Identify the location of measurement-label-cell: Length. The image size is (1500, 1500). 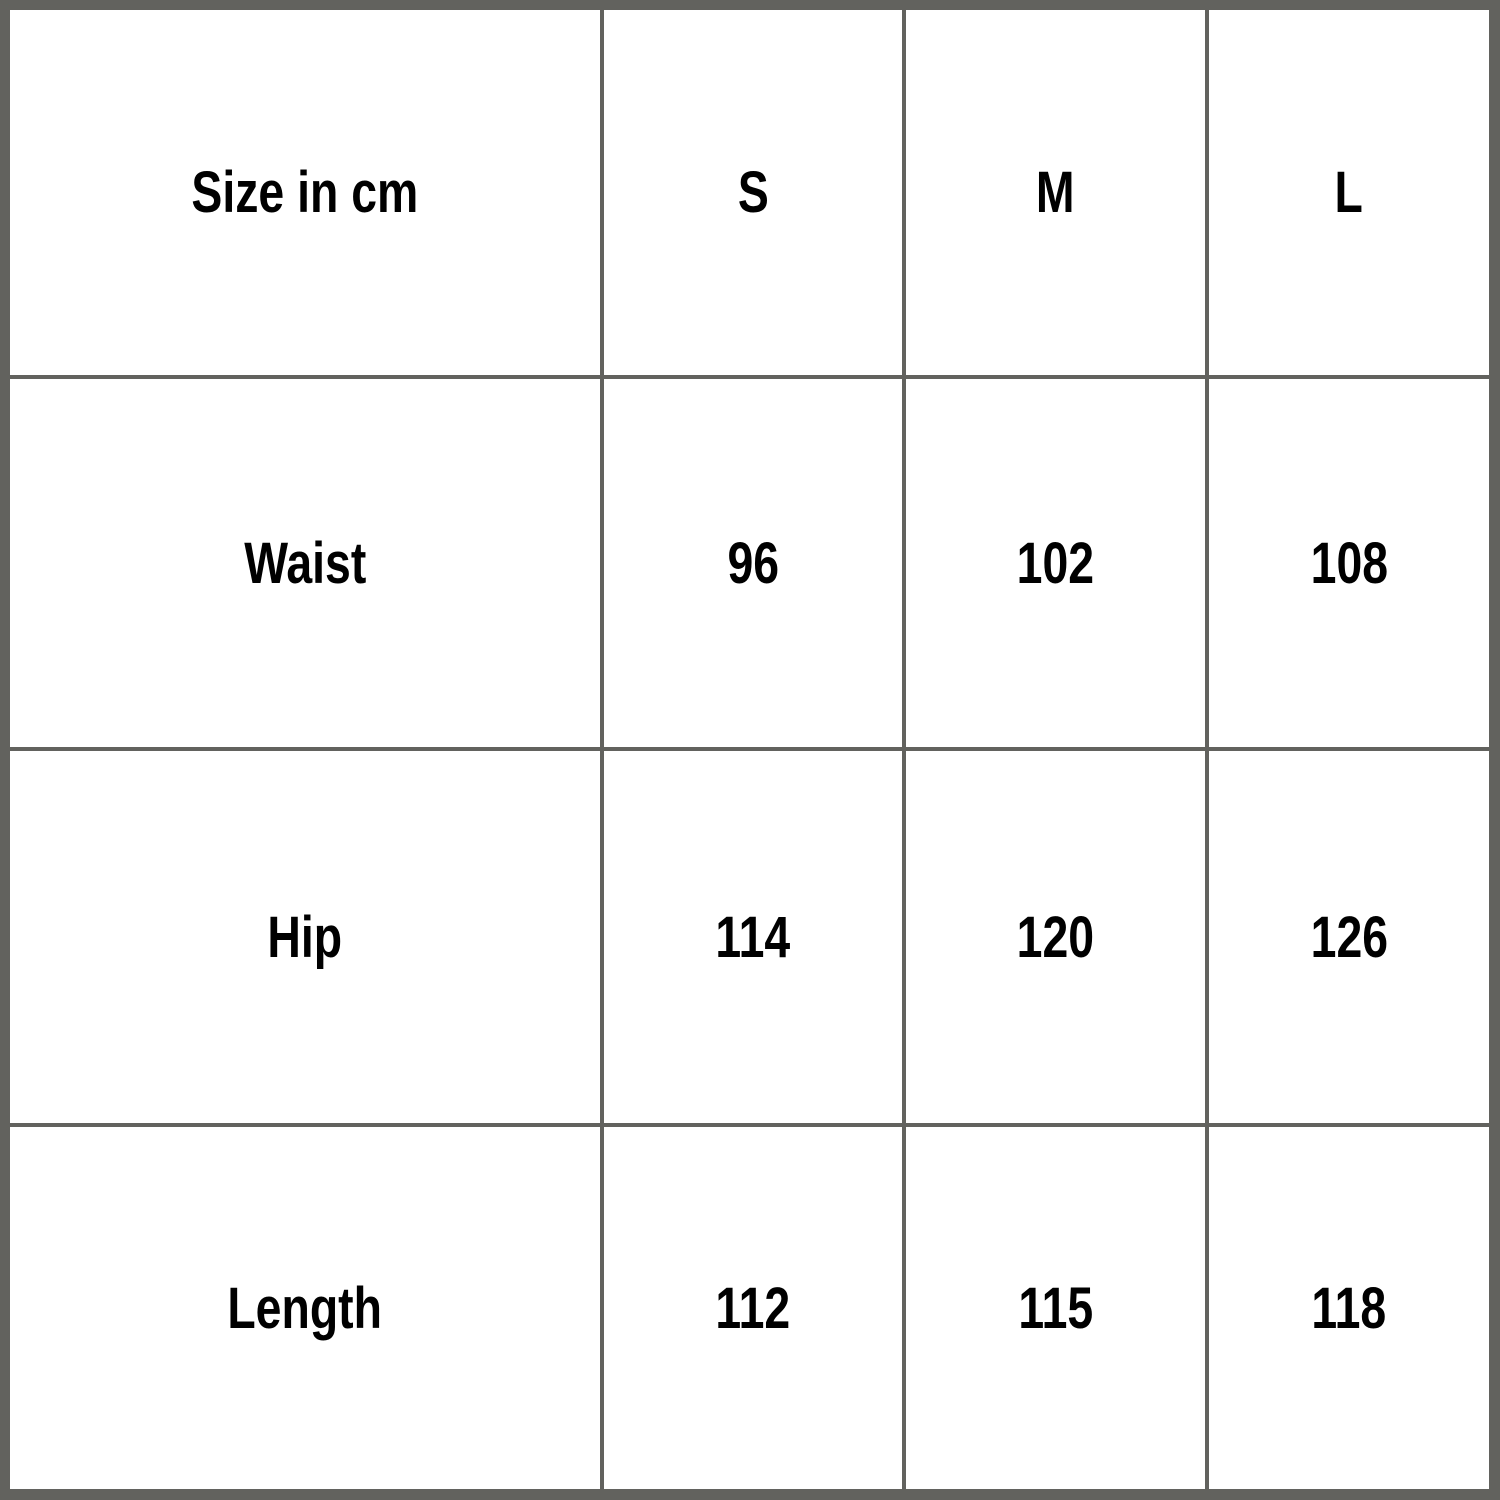
(305, 1308).